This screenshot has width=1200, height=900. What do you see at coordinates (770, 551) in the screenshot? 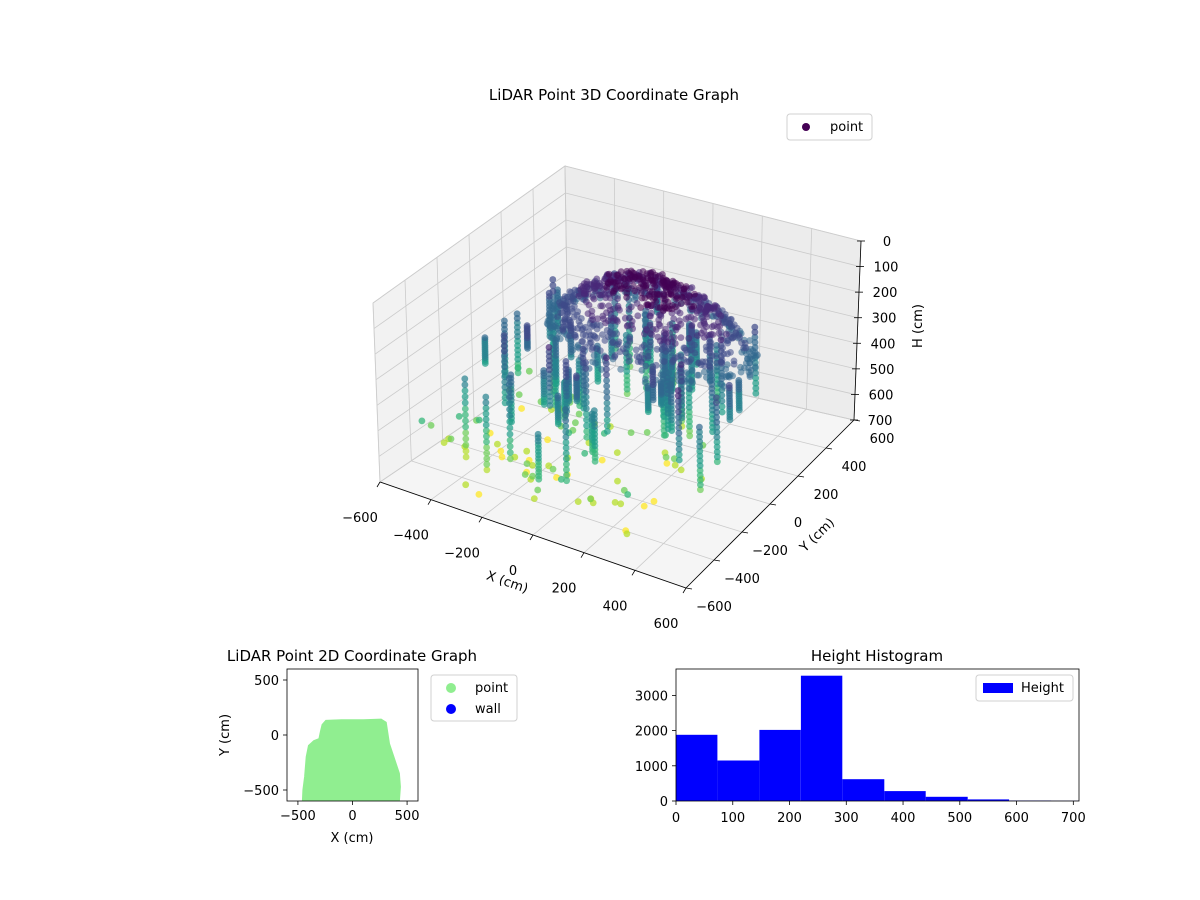
I see `y-tick-label-3d: −200` at bounding box center [770, 551].